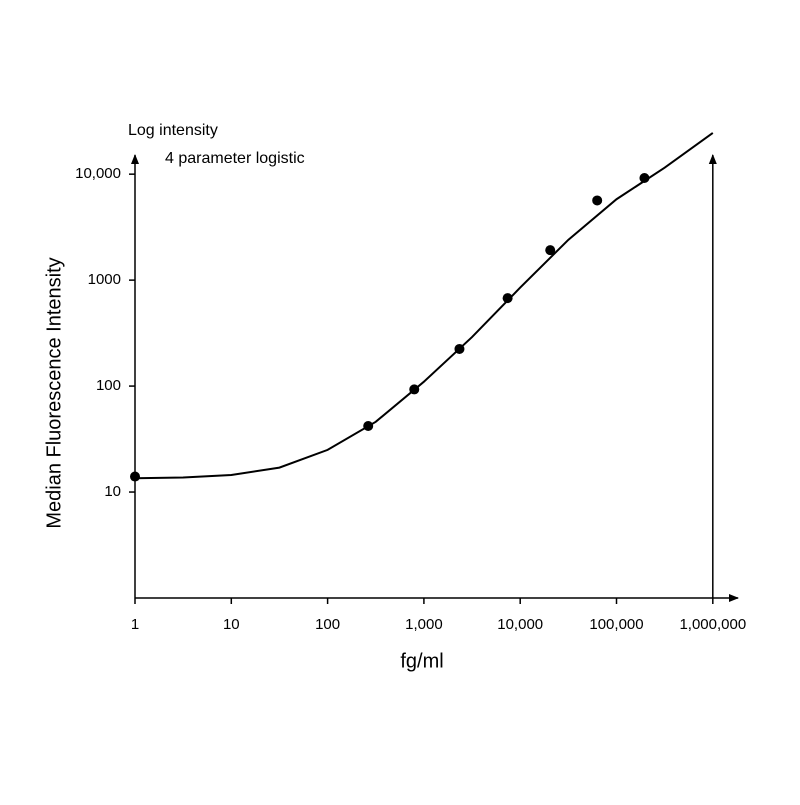  Describe the element at coordinates (424, 624) in the screenshot. I see `x-tick-label: 1,000` at that location.